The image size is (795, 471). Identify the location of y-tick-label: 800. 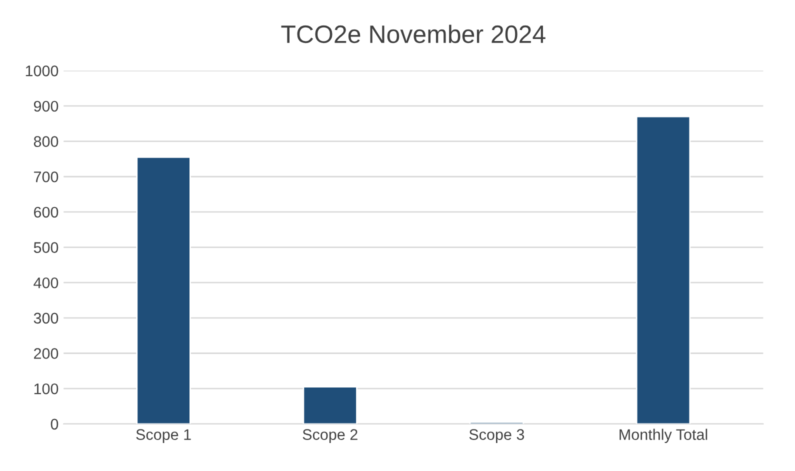
(46, 141).